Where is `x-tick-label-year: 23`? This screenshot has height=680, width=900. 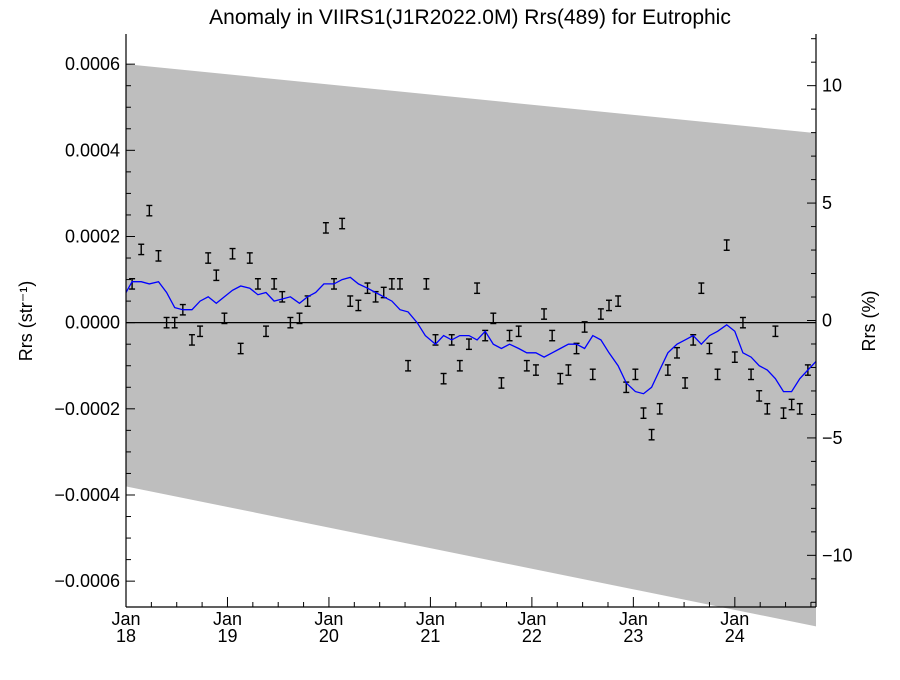 x-tick-label-year: 23 is located at coordinates (633, 636).